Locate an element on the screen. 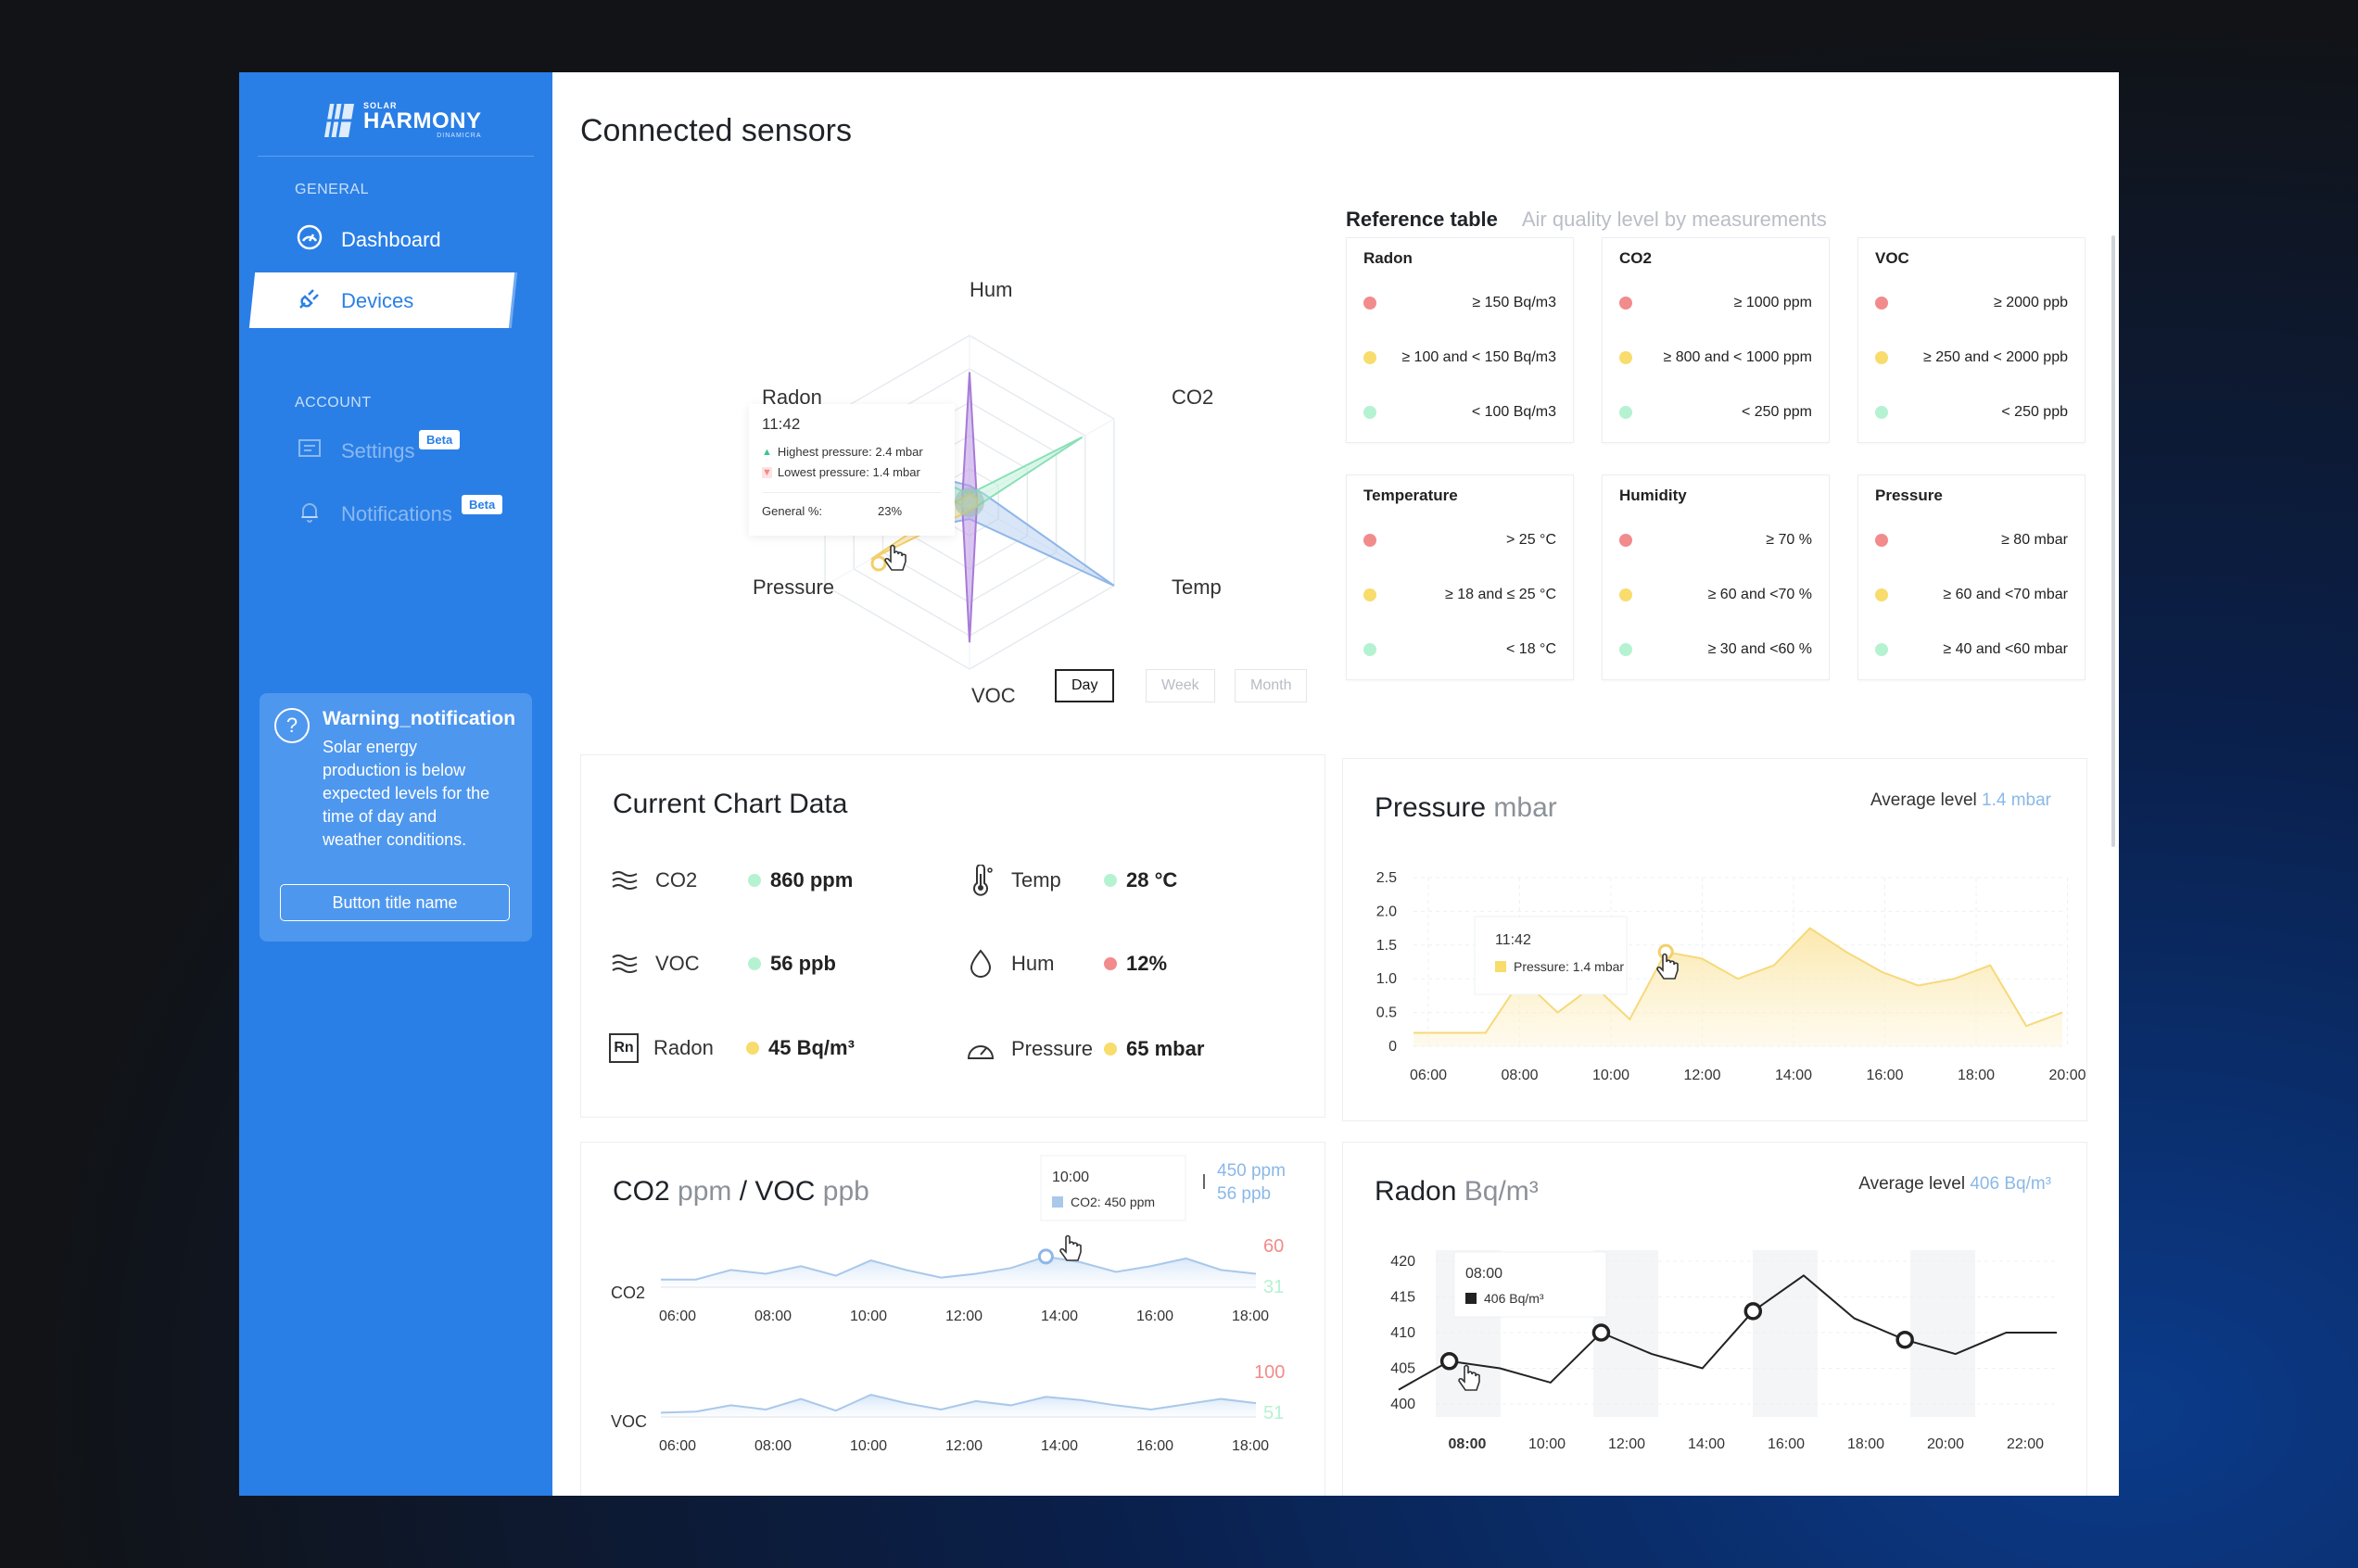 This screenshot has width=2358, height=1568. reference-row: ≥ 800 and < 1000 ppm is located at coordinates (1716, 357).